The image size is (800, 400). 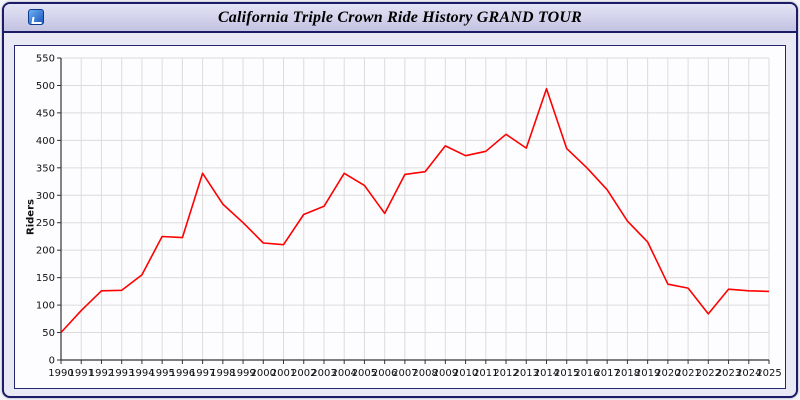 I want to click on x-tick-label: 2023, so click(x=728, y=373).